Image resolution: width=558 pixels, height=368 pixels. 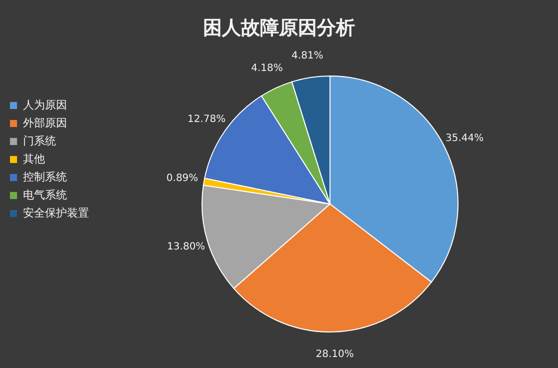 What do you see at coordinates (335, 354) in the screenshot?
I see `data-label: 28.10%` at bounding box center [335, 354].